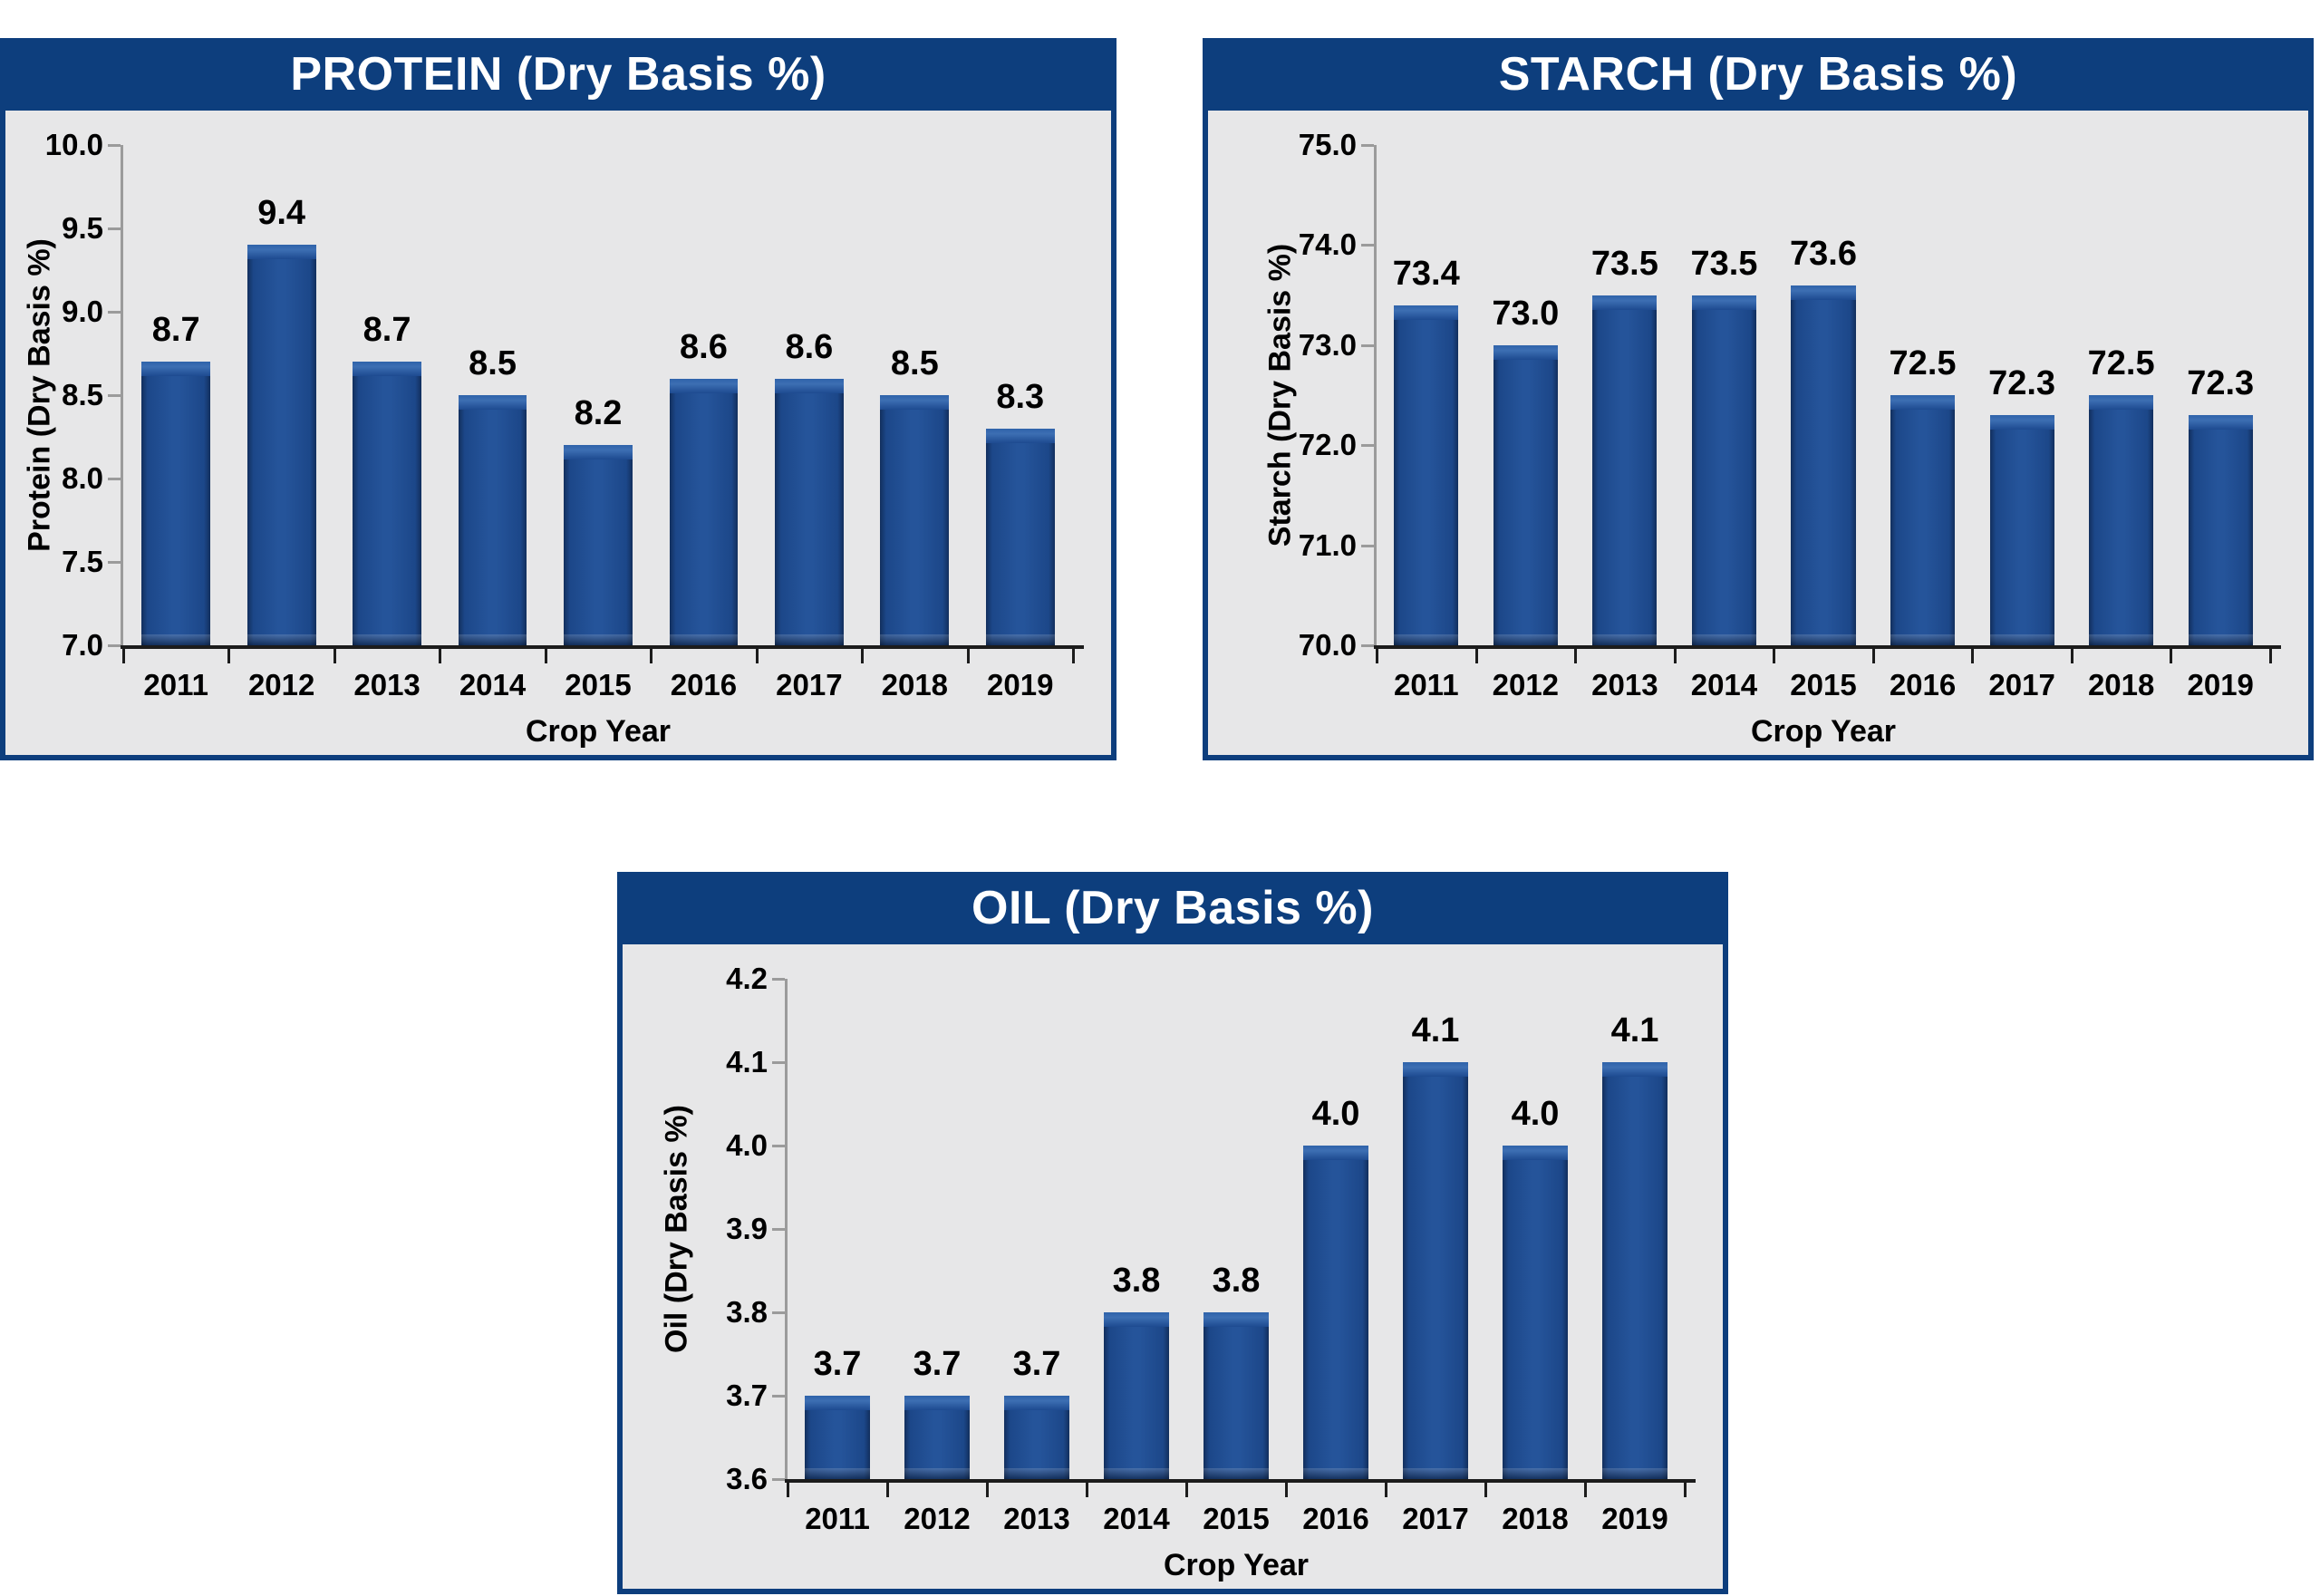 The image size is (2320, 1596). What do you see at coordinates (1280, 395) in the screenshot?
I see `y-axis-title: Starch (Dry Basis %)` at bounding box center [1280, 395].